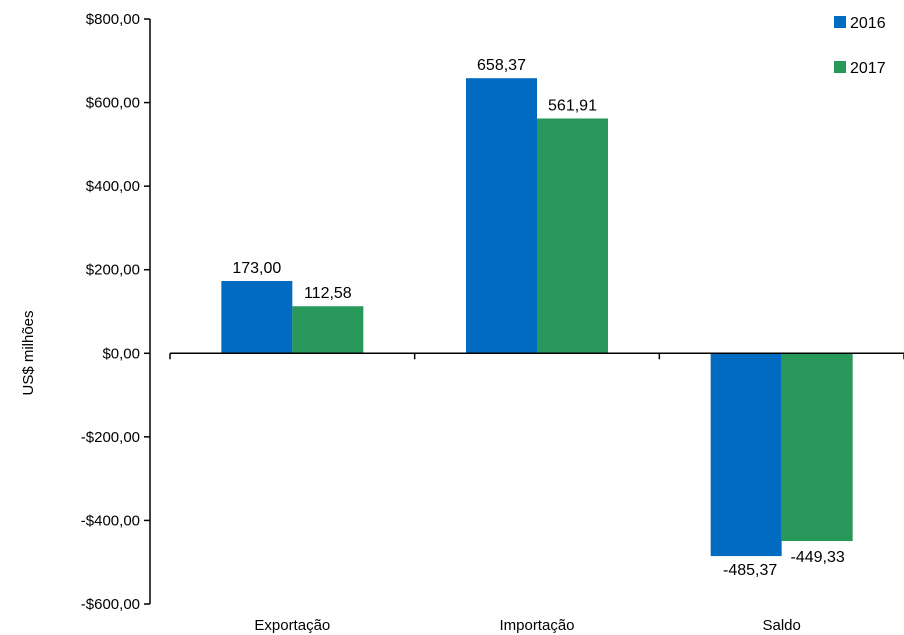 Image resolution: width=904 pixels, height=635 pixels. What do you see at coordinates (750, 570) in the screenshot?
I see `data-label: -485,37` at bounding box center [750, 570].